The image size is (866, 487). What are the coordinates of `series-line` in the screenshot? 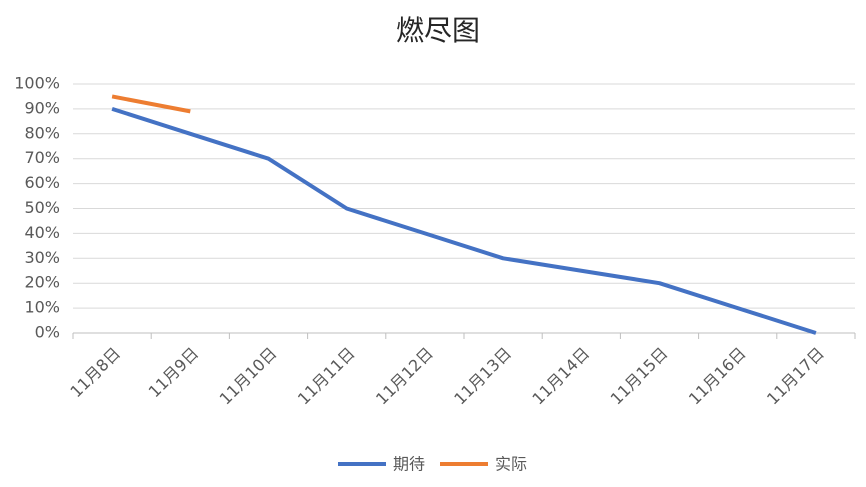 It's located at (151, 104).